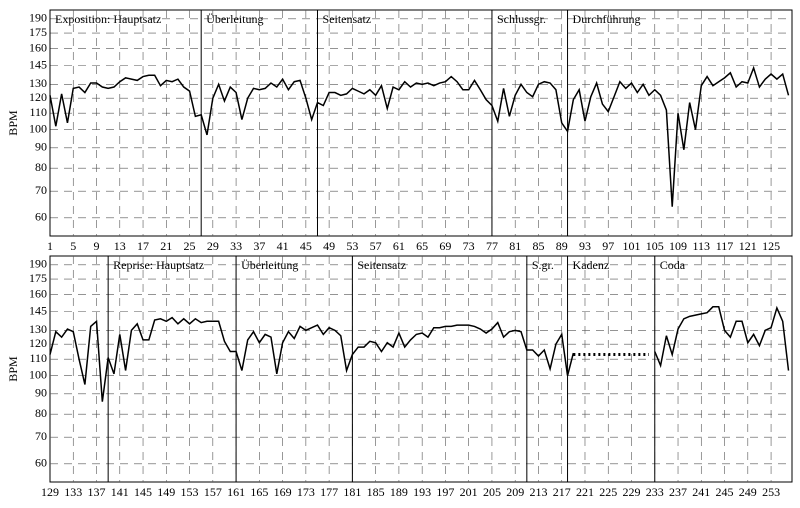  Describe the element at coordinates (108, 19) in the screenshot. I see `section-label: Exposition: Hauptsatz` at that location.